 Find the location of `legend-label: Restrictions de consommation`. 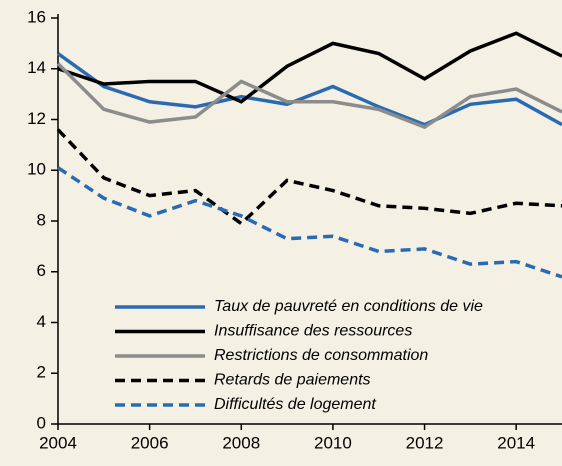

legend-label: Restrictions de consommation is located at coordinates (321, 355).